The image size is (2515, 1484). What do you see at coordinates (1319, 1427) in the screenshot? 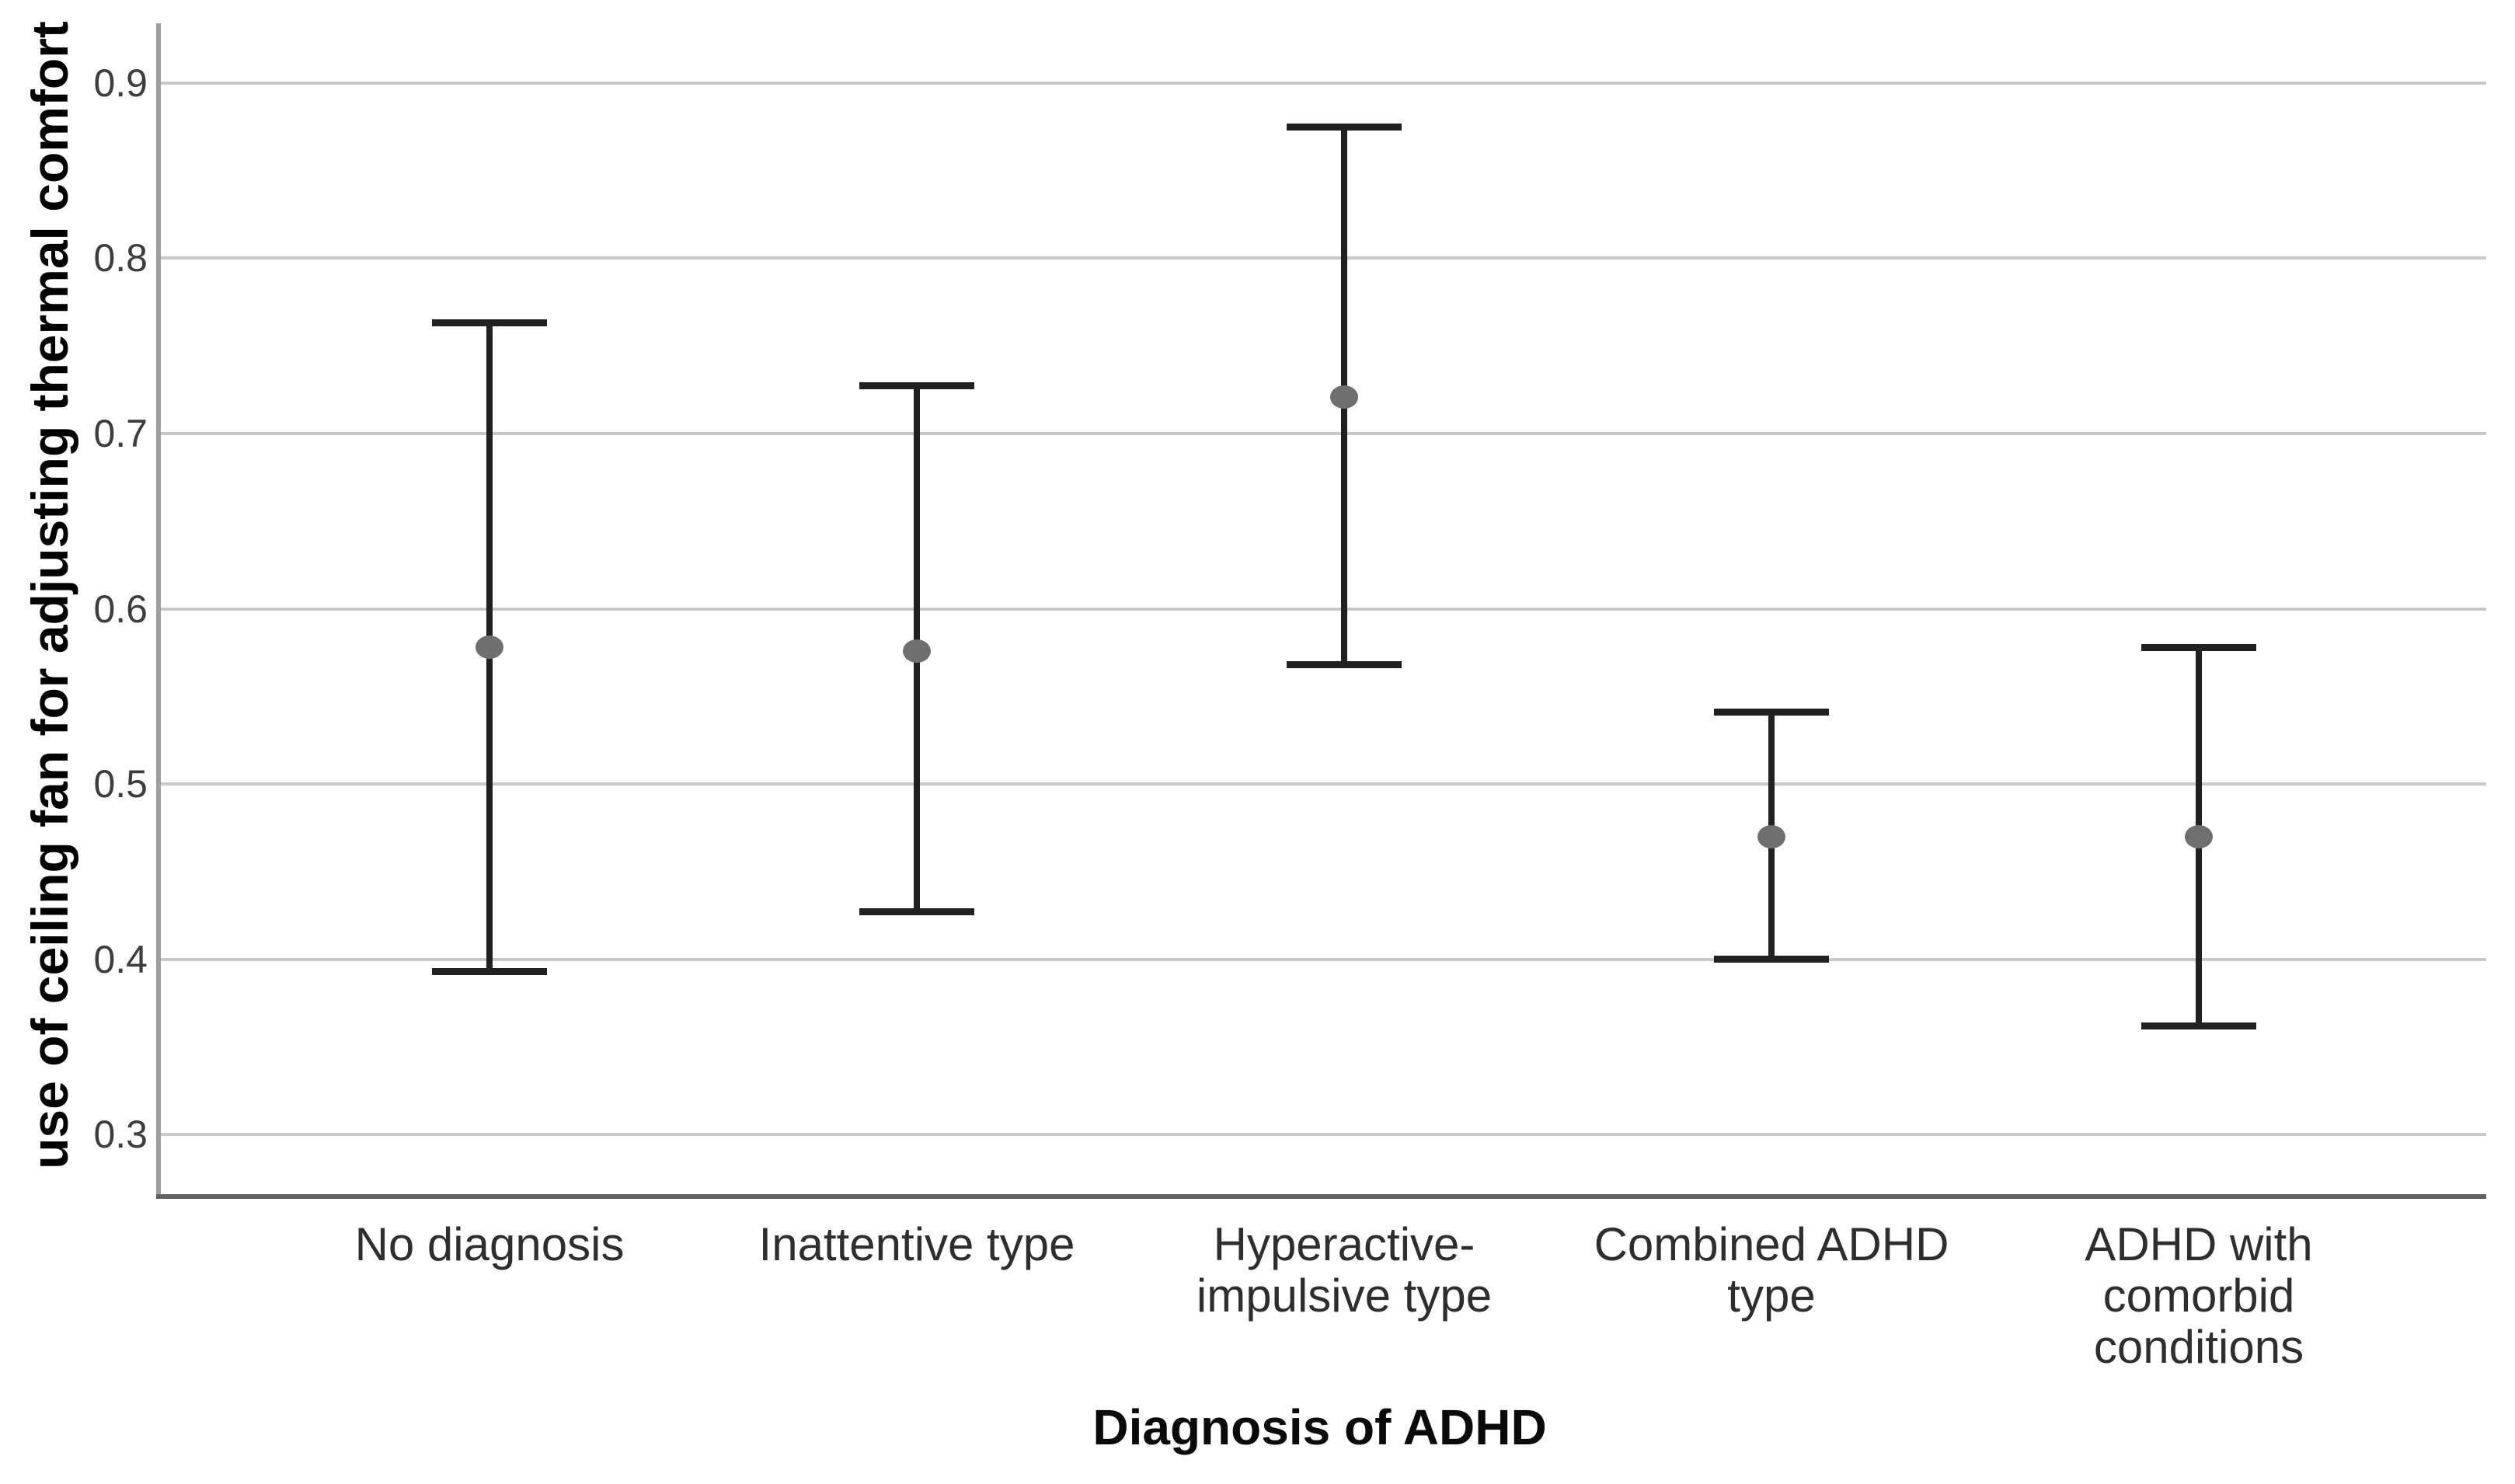
I see `x-axis-title: Diagnosis of ADHD` at bounding box center [1319, 1427].